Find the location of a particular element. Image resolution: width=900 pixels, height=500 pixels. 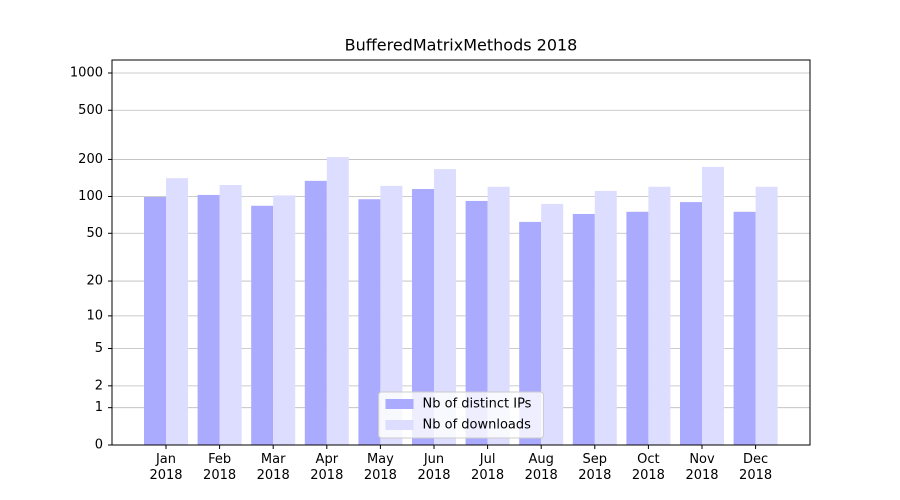

x-tick-label: Aug 2018 is located at coordinates (541, 467).